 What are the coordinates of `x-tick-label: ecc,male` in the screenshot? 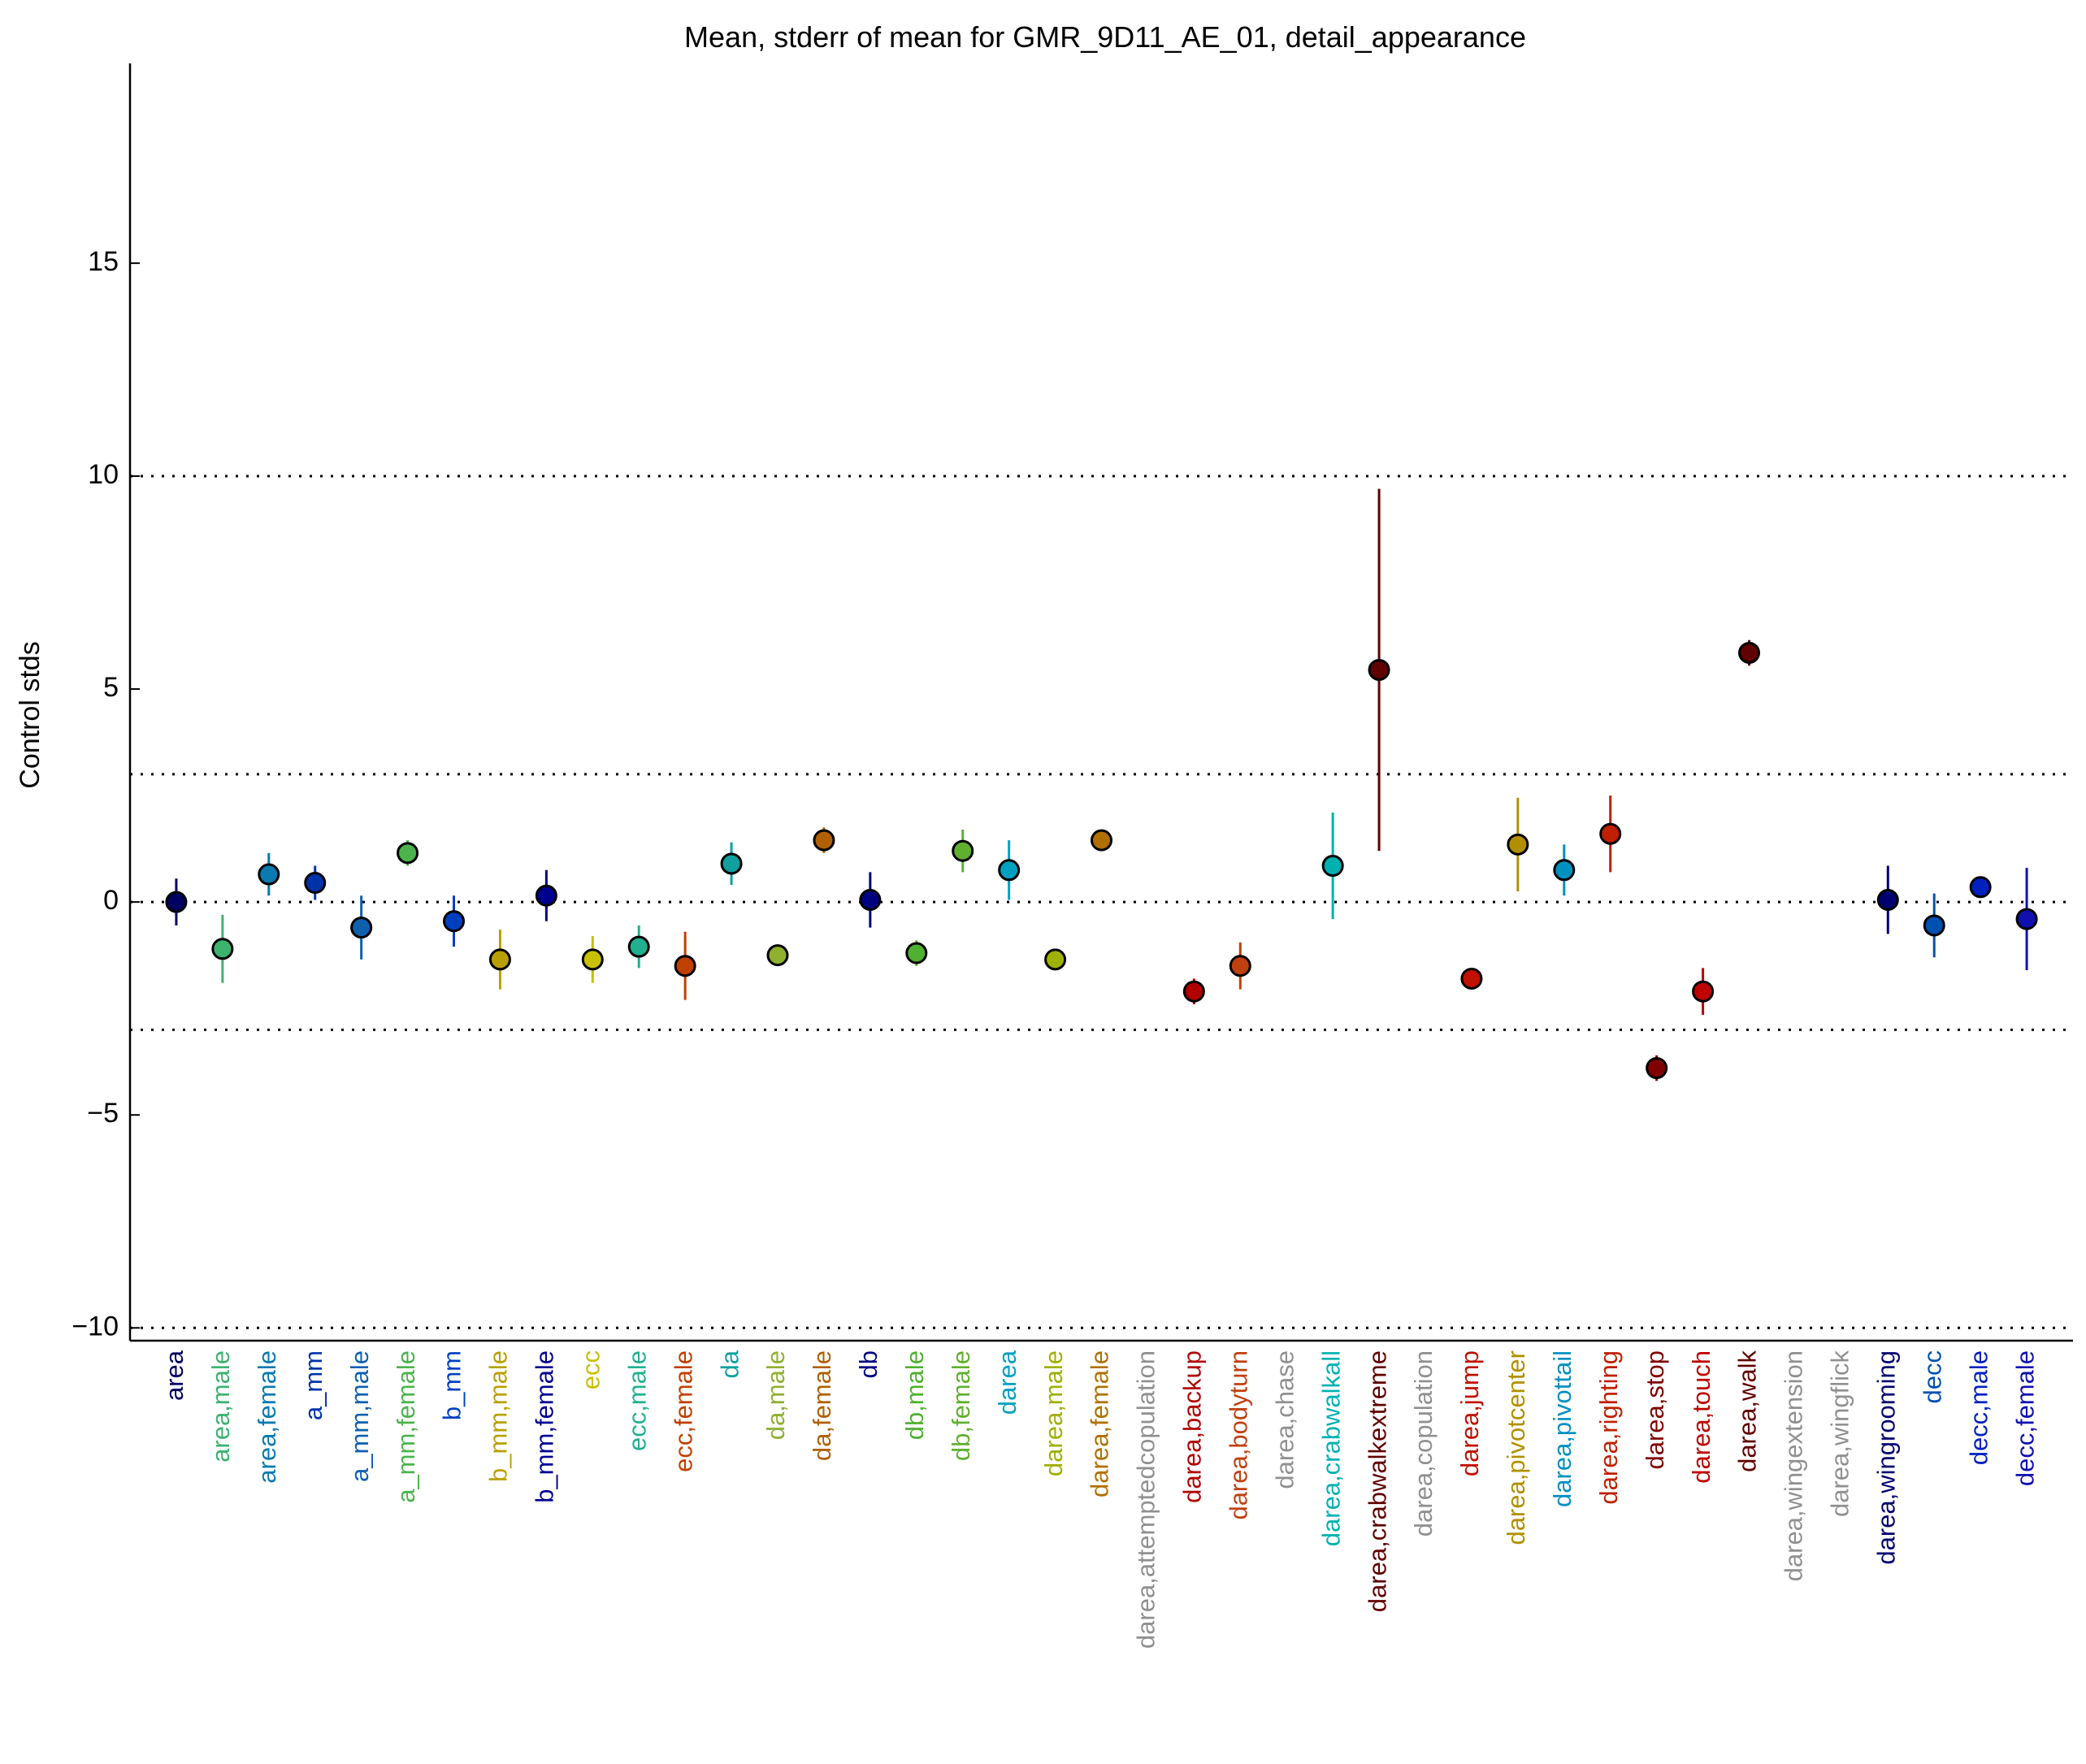 It's located at (636, 1400).